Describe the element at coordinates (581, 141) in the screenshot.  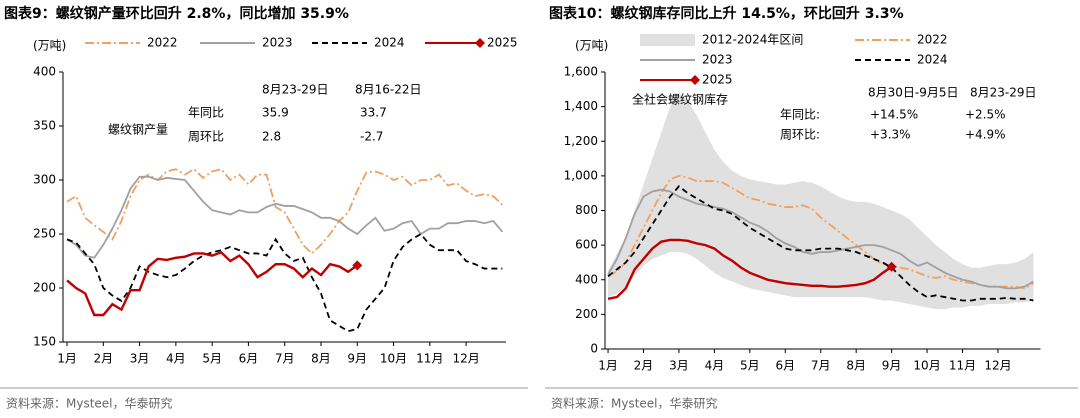
I see `y-tick-label: 1,200` at that location.